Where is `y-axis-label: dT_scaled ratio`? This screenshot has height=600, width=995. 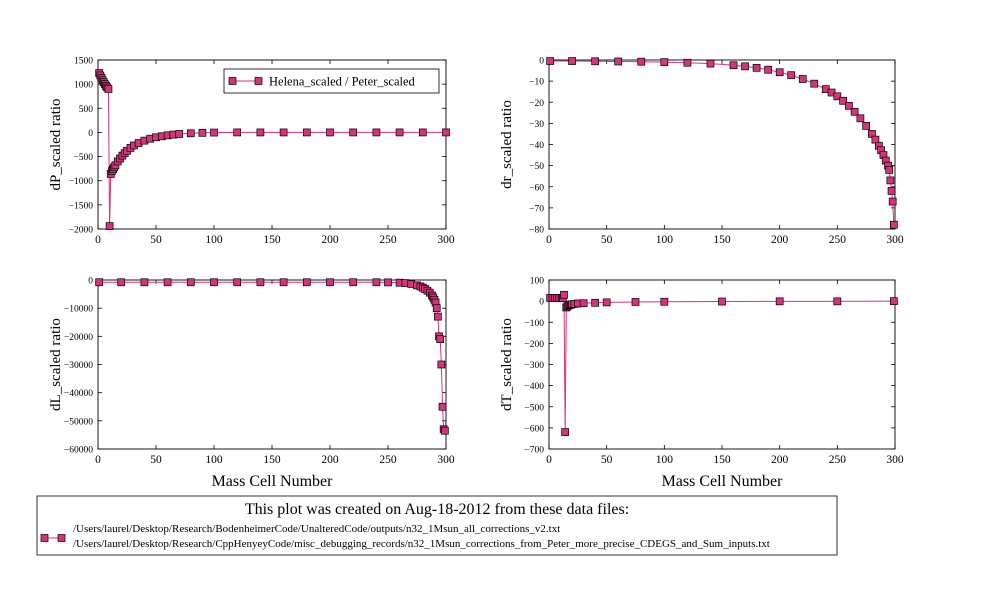
y-axis-label: dT_scaled ratio is located at coordinates (507, 364).